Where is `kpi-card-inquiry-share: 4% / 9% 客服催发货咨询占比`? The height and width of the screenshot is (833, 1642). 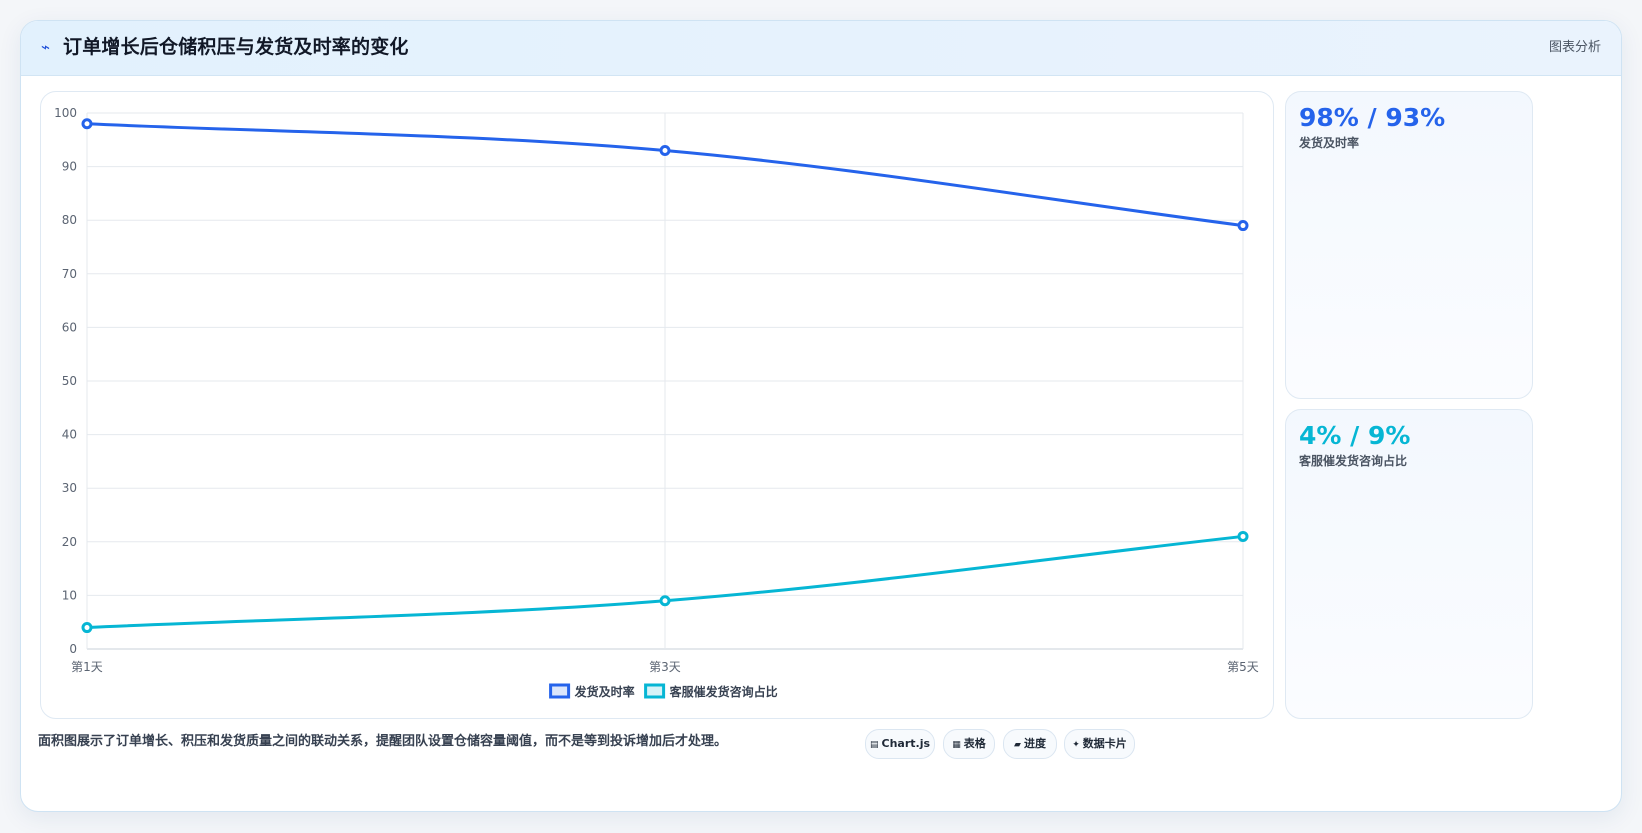 kpi-card-inquiry-share: 4% / 9% 客服催发货咨询占比 is located at coordinates (1409, 564).